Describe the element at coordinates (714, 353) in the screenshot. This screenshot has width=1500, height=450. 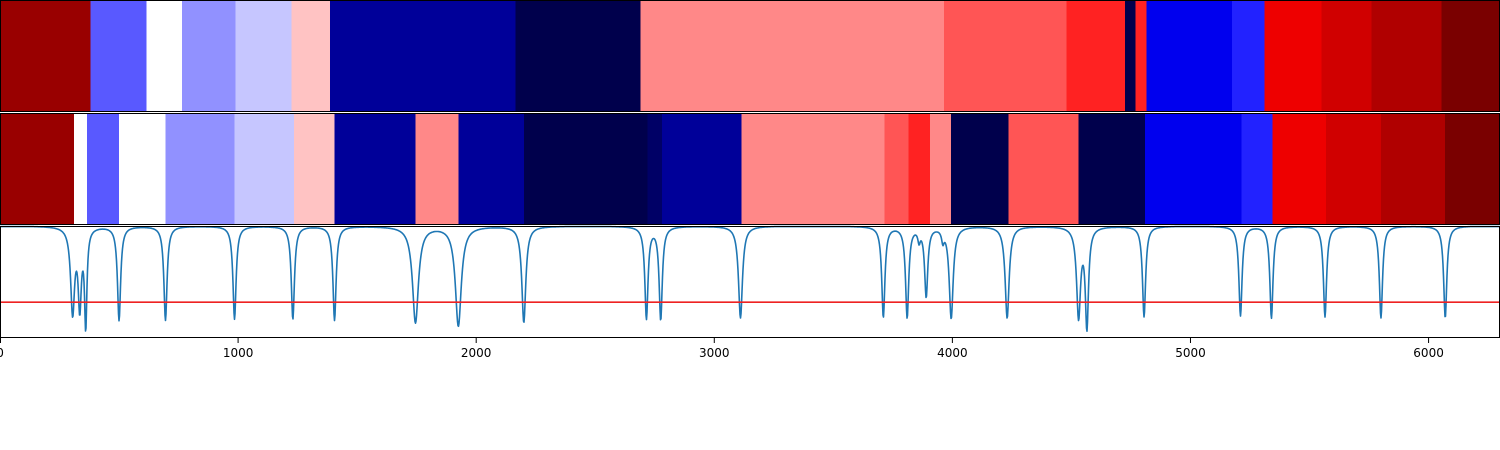
I see `x-tick-label-3: 3000` at that location.